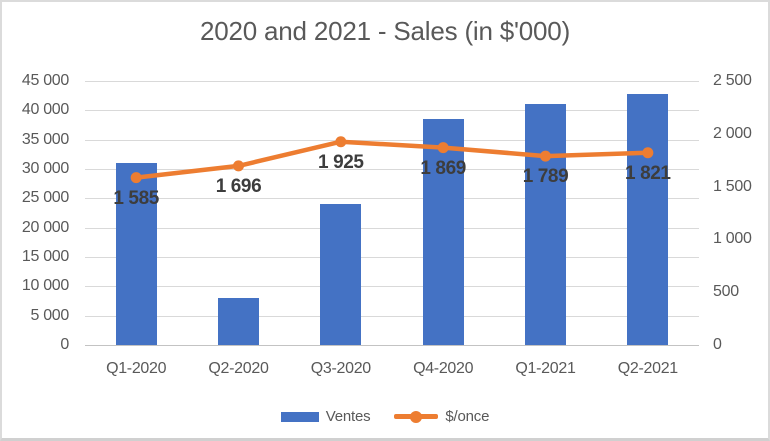 The height and width of the screenshot is (441, 770). What do you see at coordinates (443, 232) in the screenshot?
I see `bar-Q4-2020` at bounding box center [443, 232].